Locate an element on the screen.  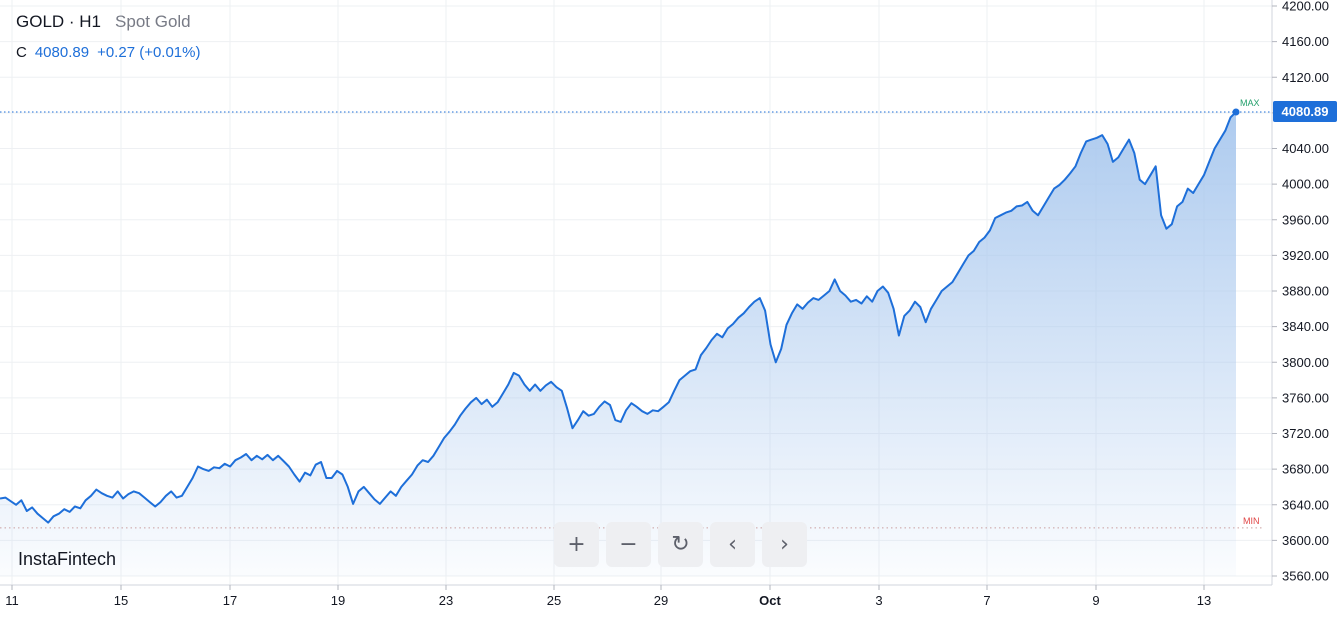
plus-icon: + is located at coordinates (576, 544).